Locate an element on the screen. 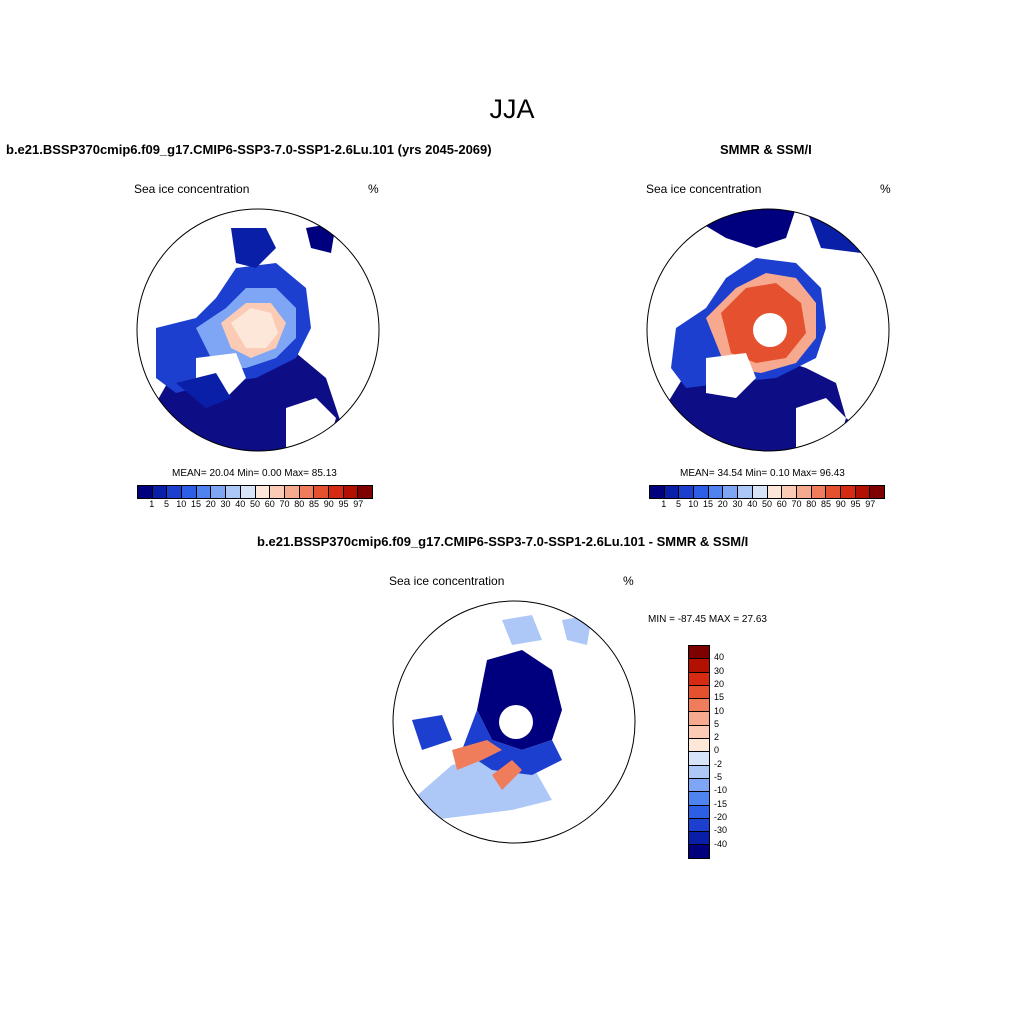  obs-colorbar is located at coordinates (767, 492).